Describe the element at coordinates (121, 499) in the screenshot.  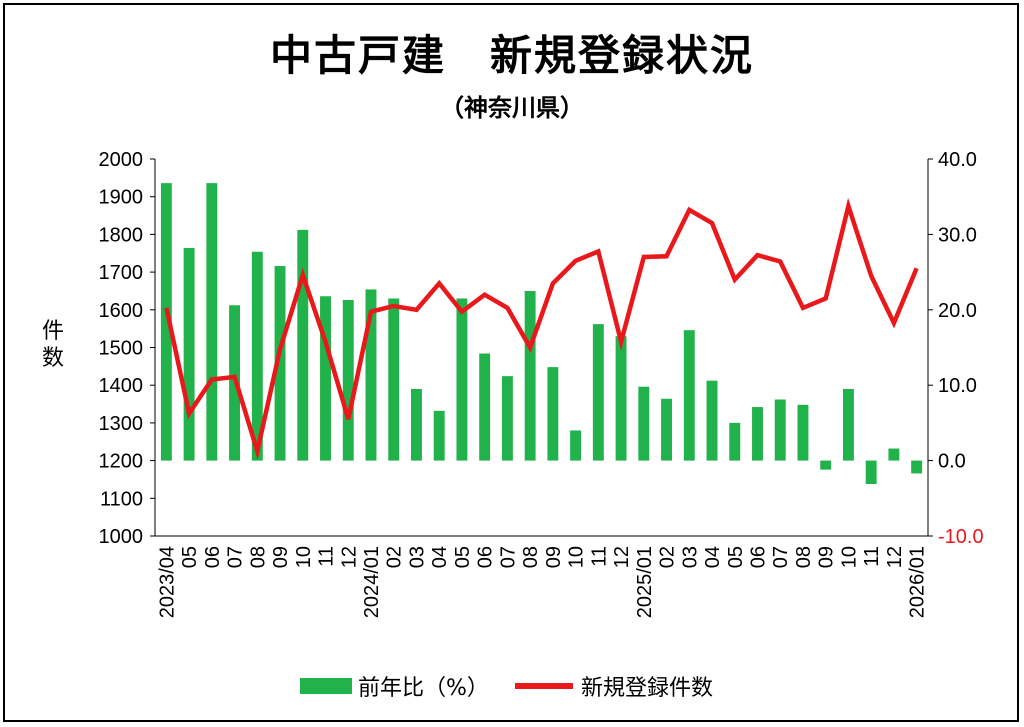
I see `left-tick-label: 1100` at that location.